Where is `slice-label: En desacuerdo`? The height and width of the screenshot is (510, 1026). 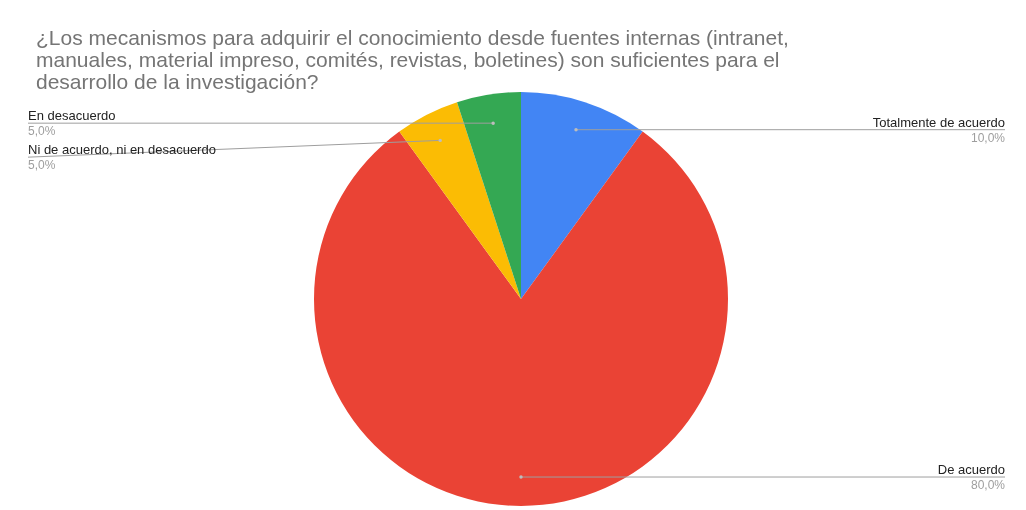 slice-label: En desacuerdo is located at coordinates (72, 116).